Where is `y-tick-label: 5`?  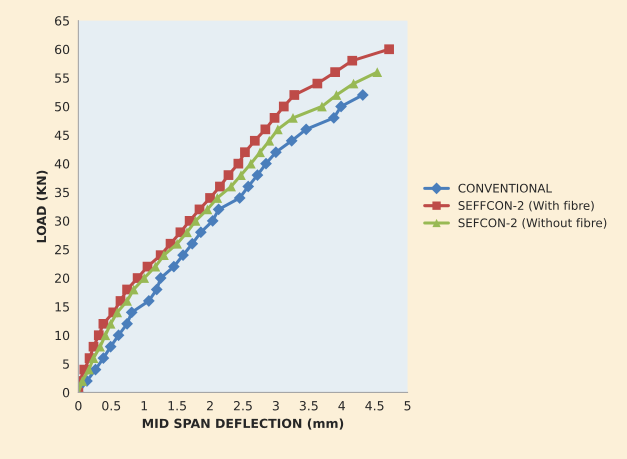
y-tick-label: 5 is located at coordinates (66, 364).